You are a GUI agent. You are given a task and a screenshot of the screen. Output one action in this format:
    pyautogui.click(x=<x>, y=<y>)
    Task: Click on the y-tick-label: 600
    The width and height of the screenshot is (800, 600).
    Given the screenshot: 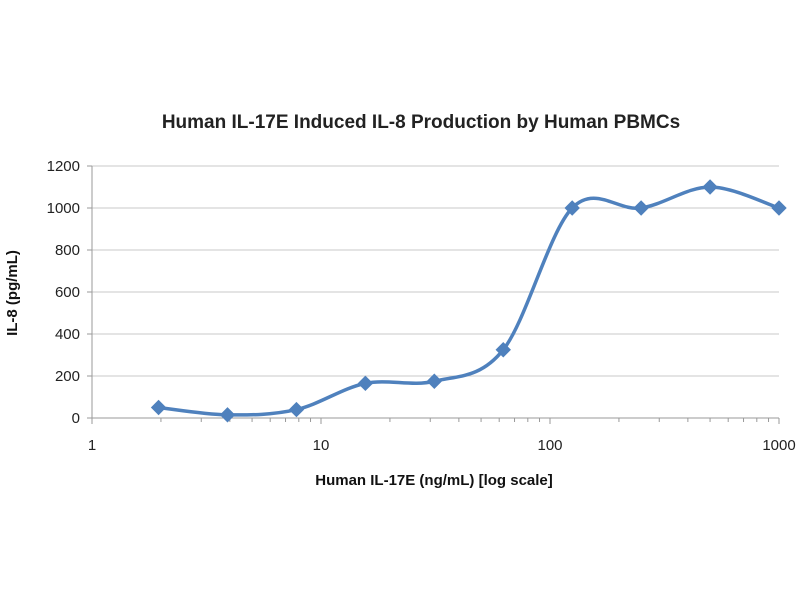 What is the action you would take?
    pyautogui.click(x=67, y=292)
    